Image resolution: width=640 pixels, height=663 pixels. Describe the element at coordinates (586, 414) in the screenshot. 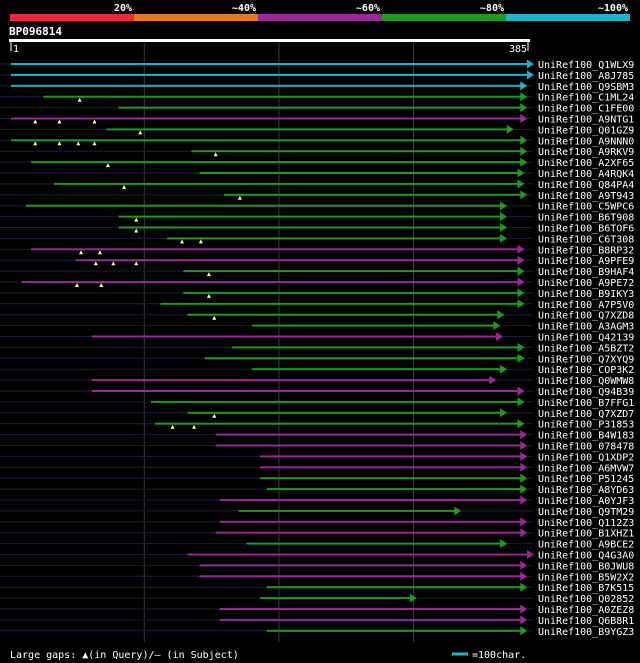

I see `hit-label: UniRef100_Q7XZD7` at that location.